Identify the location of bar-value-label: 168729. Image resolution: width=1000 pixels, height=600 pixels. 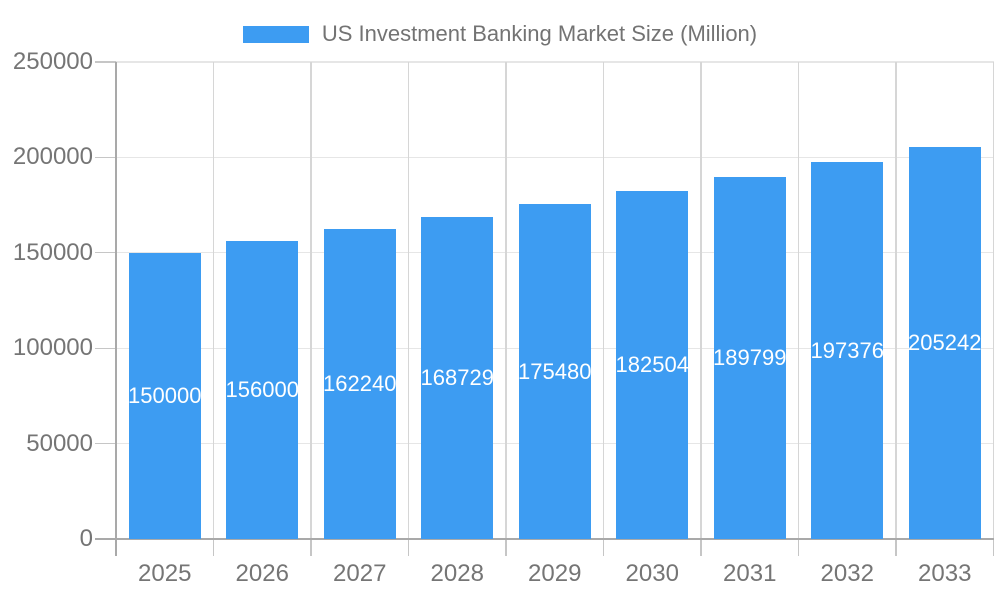
(457, 378).